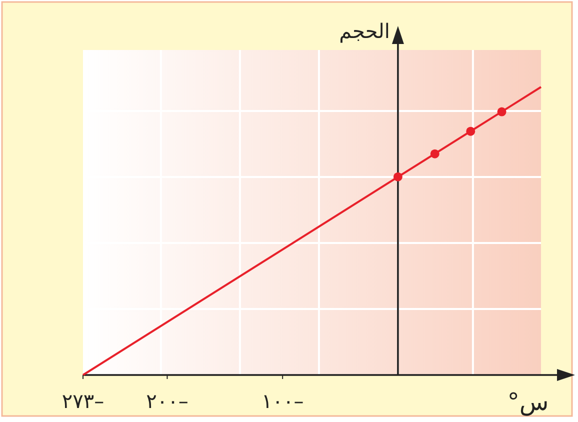 This screenshot has height=422, width=578. I want to click on x-tick-label: ٢٧٣–, so click(83, 401).